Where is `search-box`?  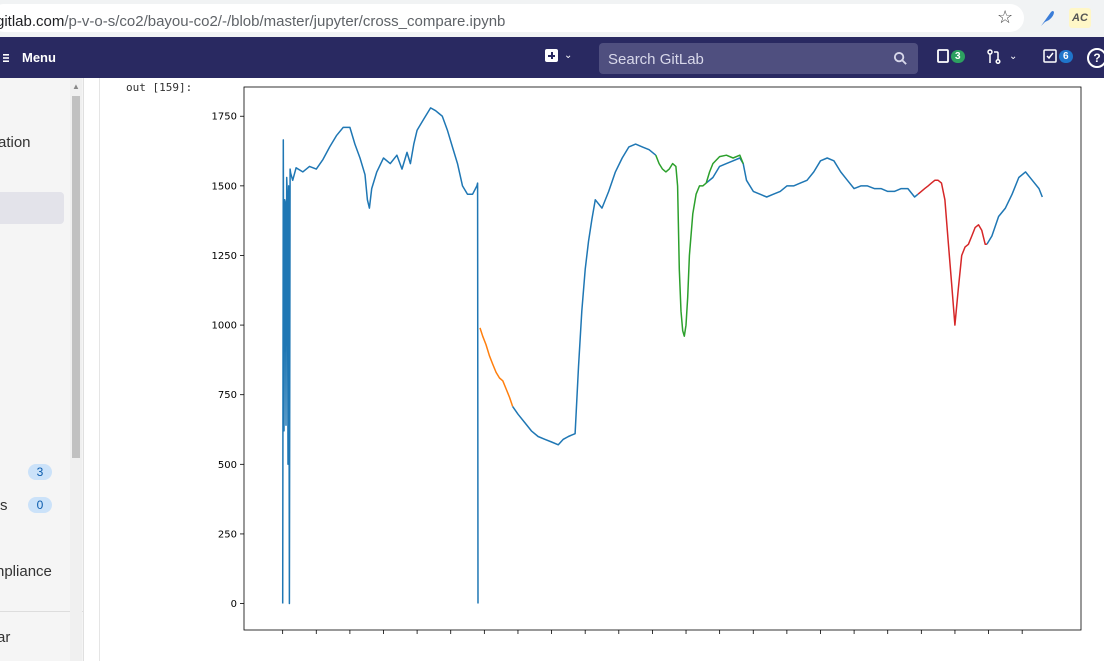
search-box is located at coordinates (758, 59).